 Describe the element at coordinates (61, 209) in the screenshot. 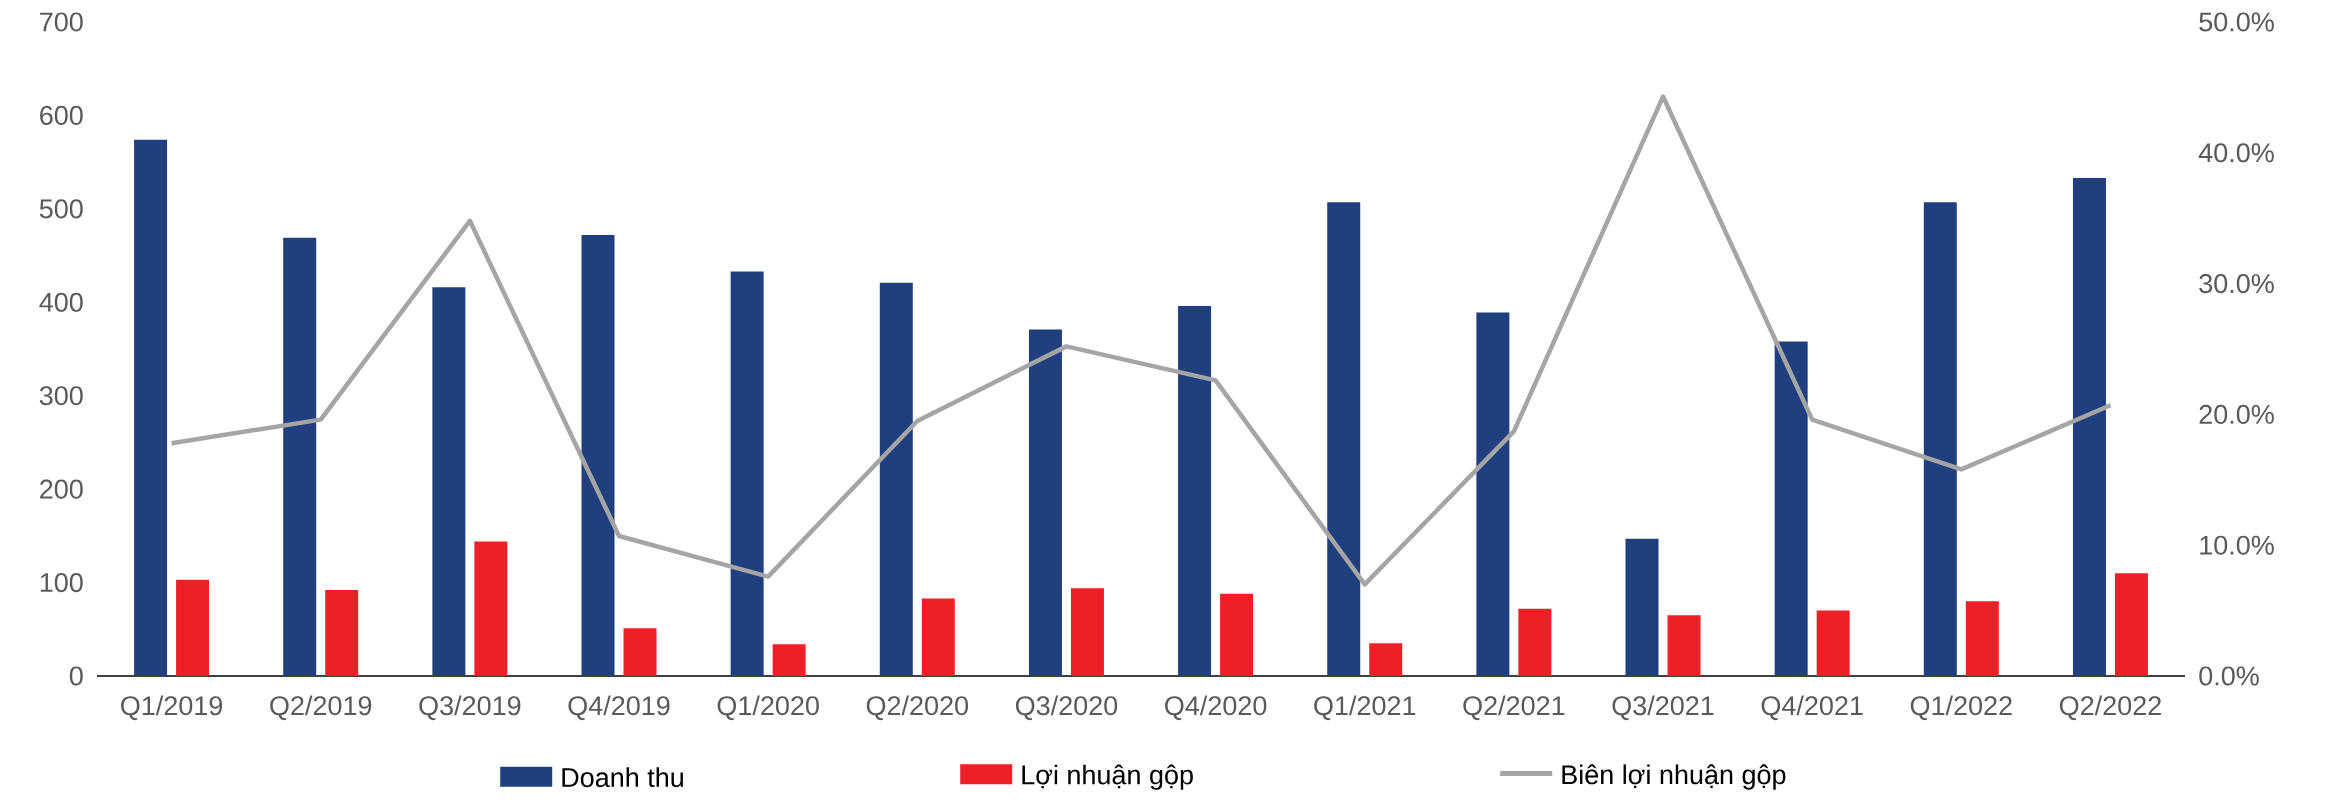

I see `y-tick-label: 500` at that location.